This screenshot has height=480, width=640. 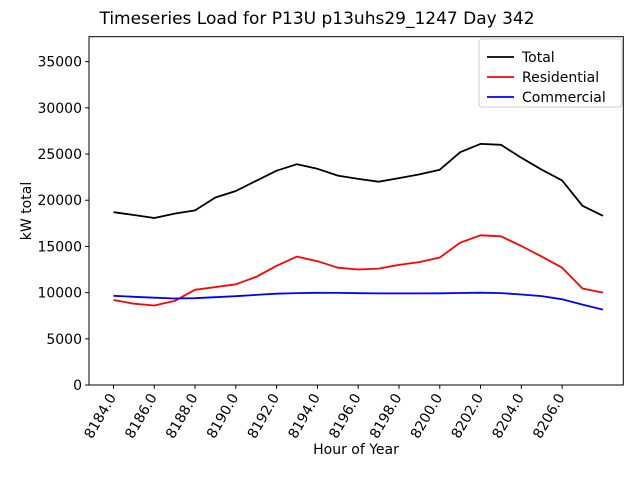 What do you see at coordinates (358, 270) in the screenshot?
I see `residential-line` at bounding box center [358, 270].